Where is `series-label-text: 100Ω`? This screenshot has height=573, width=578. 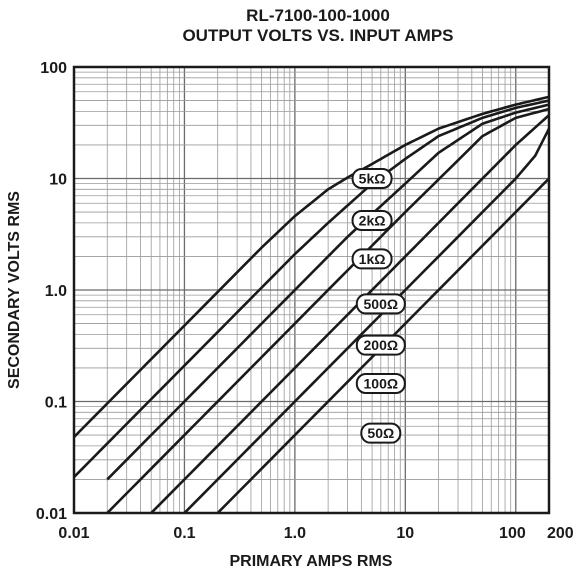 series-label-text: 100Ω is located at coordinates (381, 384).